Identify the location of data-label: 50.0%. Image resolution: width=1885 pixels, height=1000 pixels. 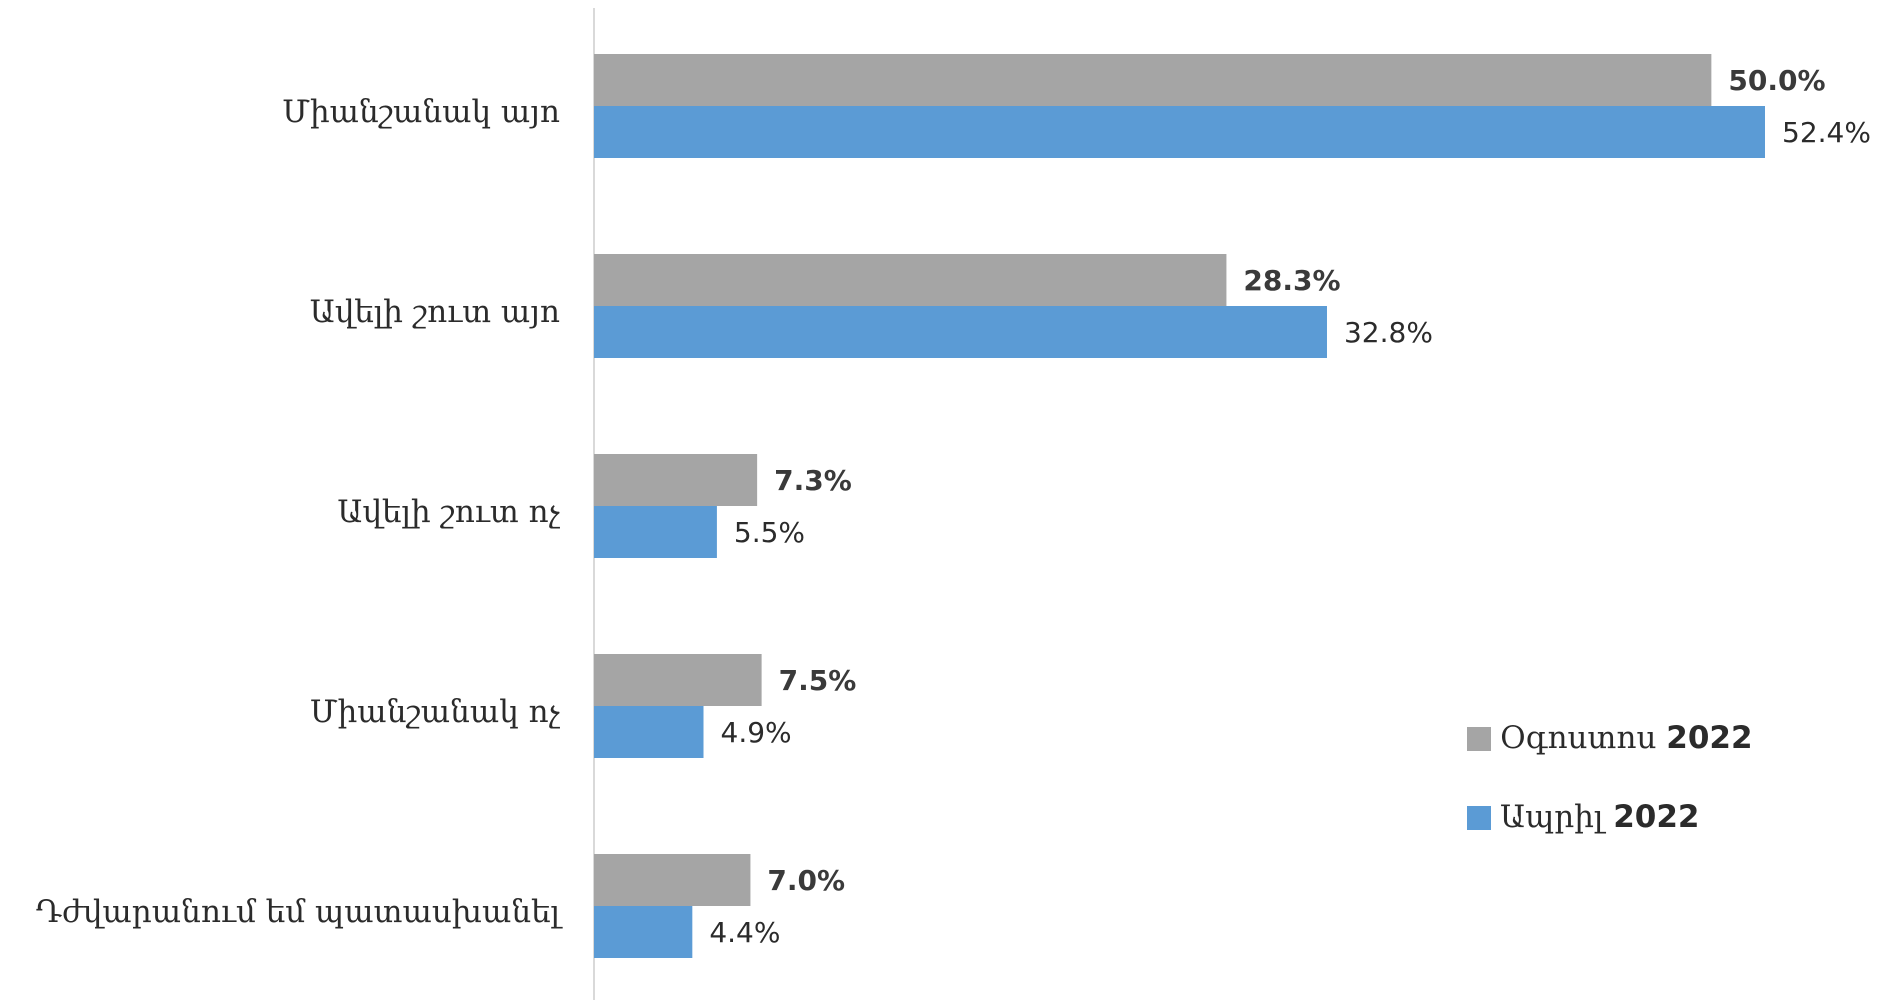
(1776, 80).